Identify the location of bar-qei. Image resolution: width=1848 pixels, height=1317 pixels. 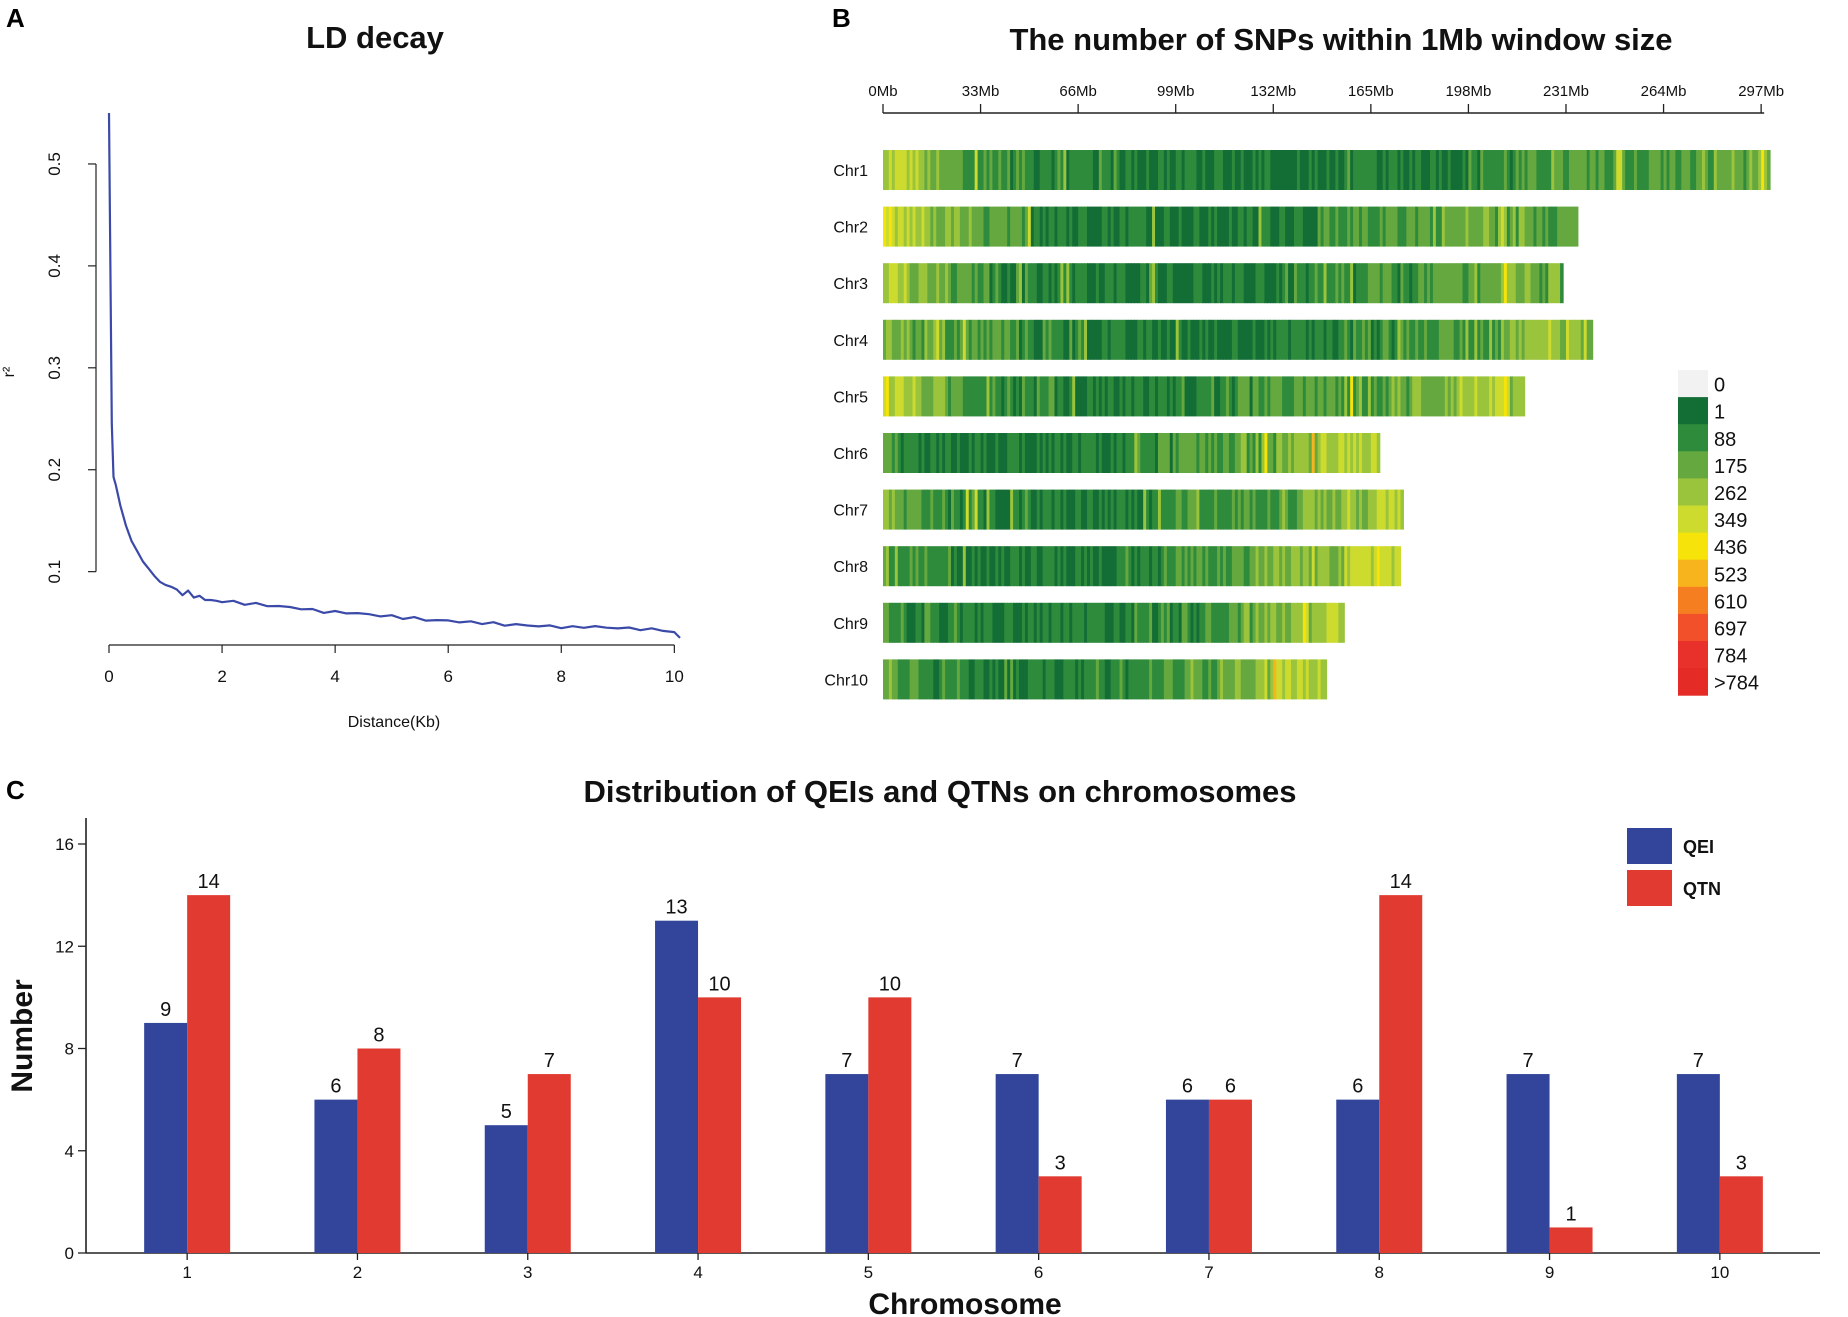
(1698, 1163).